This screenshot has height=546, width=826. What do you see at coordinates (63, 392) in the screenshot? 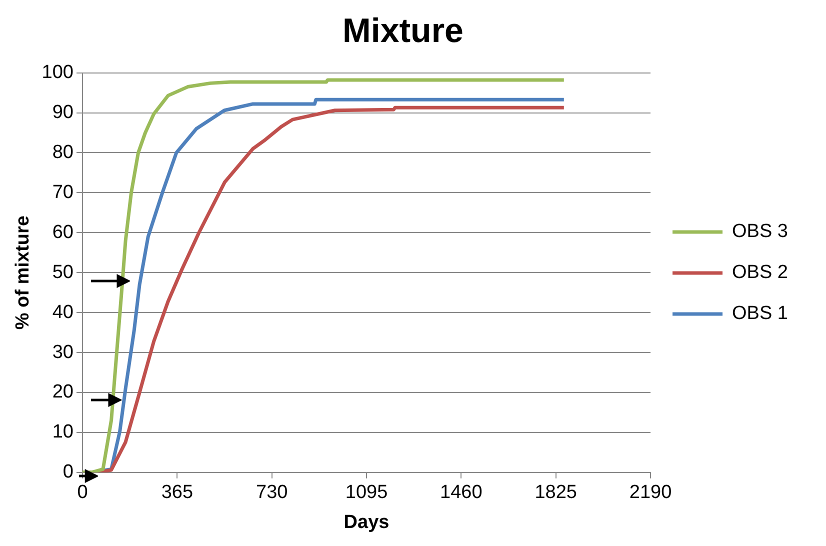
I see `y-tick-label: 20` at bounding box center [63, 392].